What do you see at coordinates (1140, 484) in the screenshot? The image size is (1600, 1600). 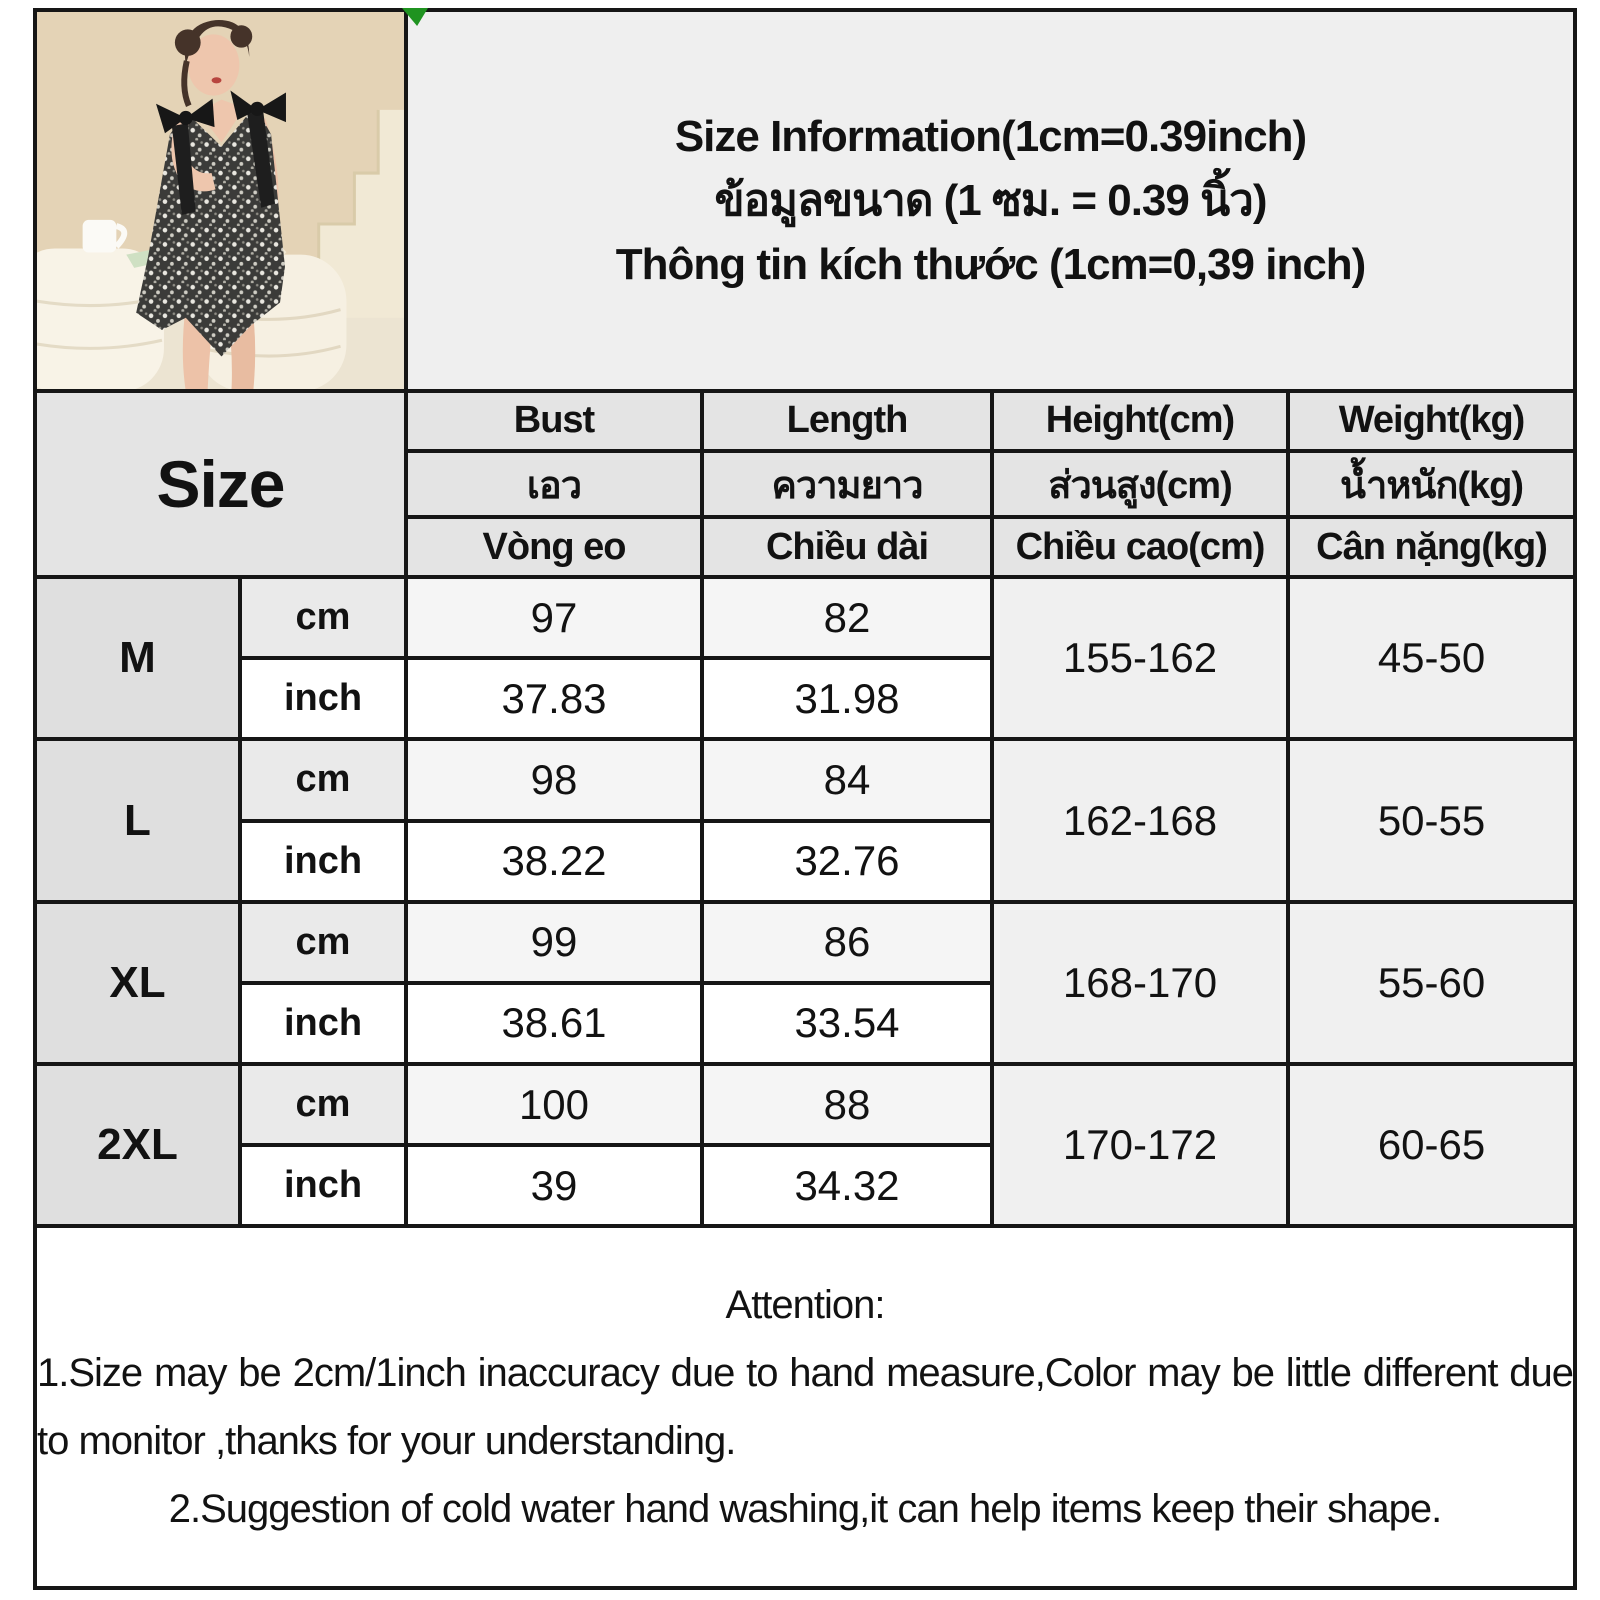 I see `height-header-th: ส่วนสูง(cm)` at bounding box center [1140, 484].